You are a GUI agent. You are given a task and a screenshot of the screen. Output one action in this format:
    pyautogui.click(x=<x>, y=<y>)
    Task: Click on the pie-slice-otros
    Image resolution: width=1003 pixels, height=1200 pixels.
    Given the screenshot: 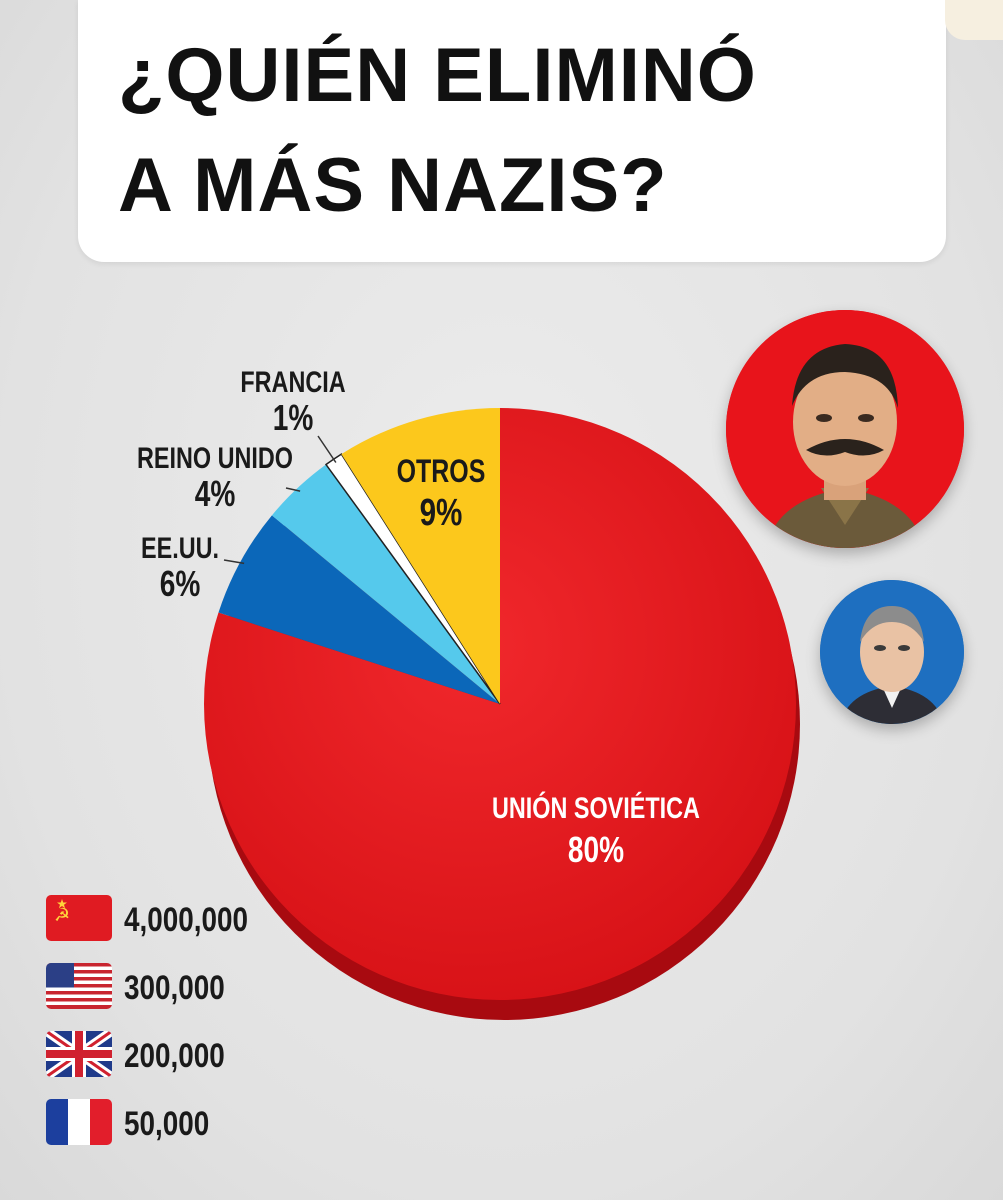 What is the action you would take?
    pyautogui.click(x=420, y=556)
    